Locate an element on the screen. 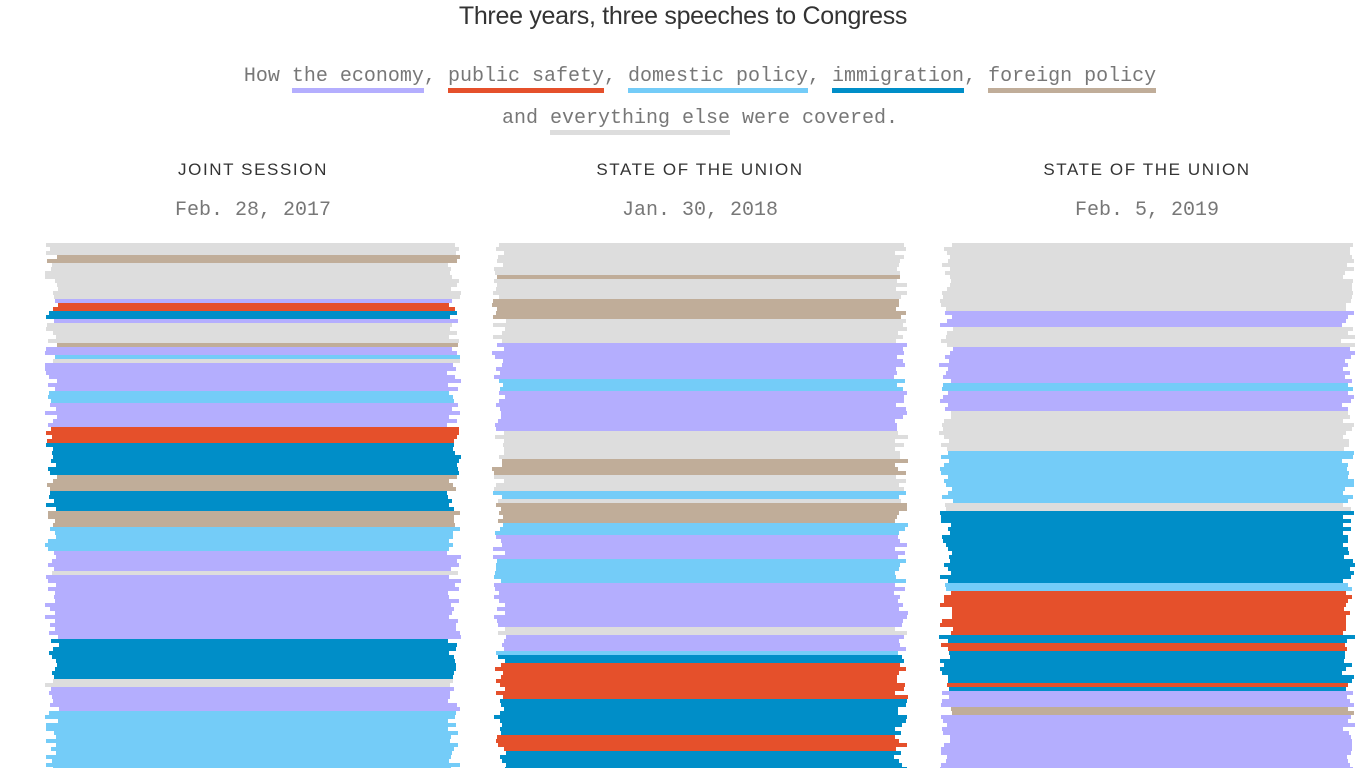 The height and width of the screenshot is (768, 1366). column-heading-1: JOINT SESSION is located at coordinates (253, 169).